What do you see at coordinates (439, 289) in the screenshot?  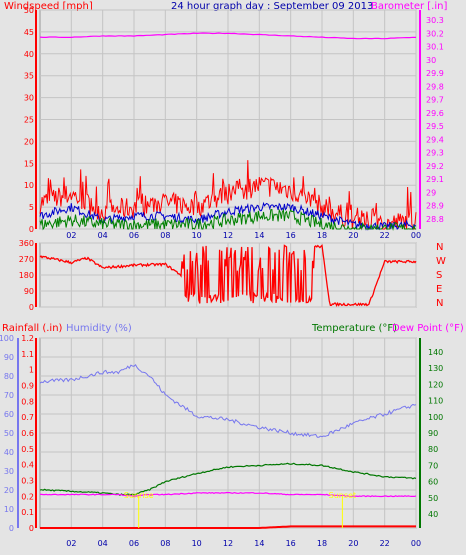 I see `compass-label: E` at bounding box center [439, 289].